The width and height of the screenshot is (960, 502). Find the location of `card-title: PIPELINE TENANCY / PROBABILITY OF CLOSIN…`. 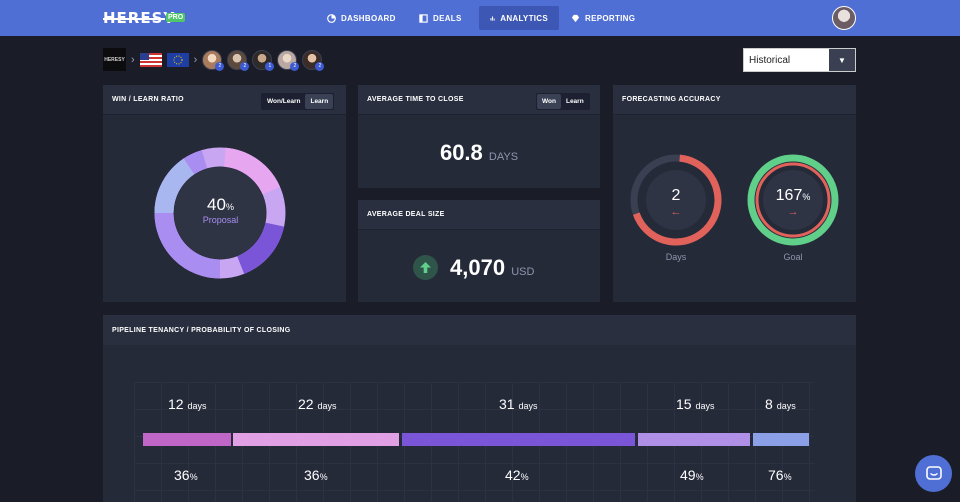

card-title: PIPELINE TENANCY / PROBABILITY OF CLOSIN… is located at coordinates (479, 330).